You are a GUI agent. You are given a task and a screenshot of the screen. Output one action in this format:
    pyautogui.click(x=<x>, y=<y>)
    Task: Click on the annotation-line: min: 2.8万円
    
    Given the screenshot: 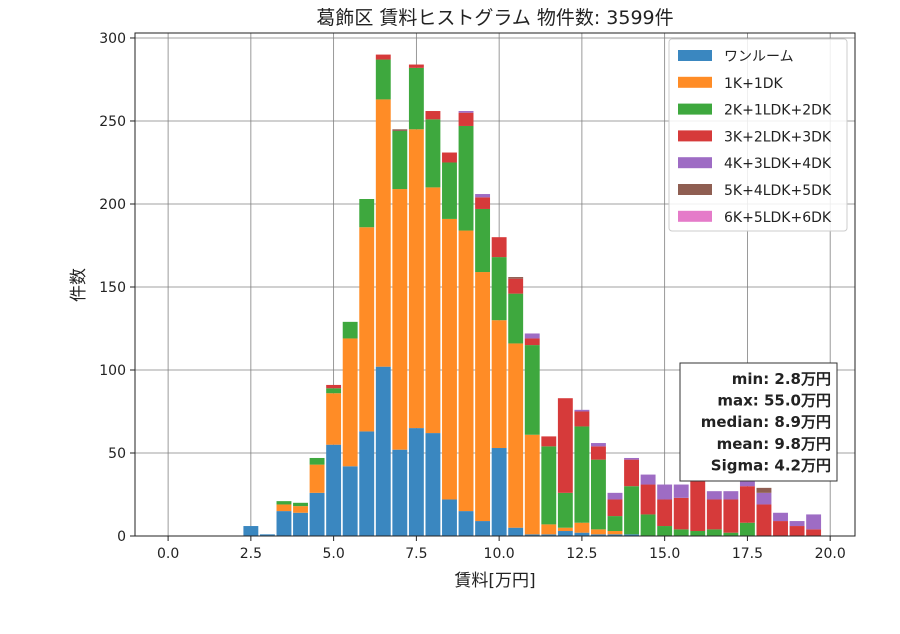 What is the action you would take?
    pyautogui.click(x=781, y=379)
    